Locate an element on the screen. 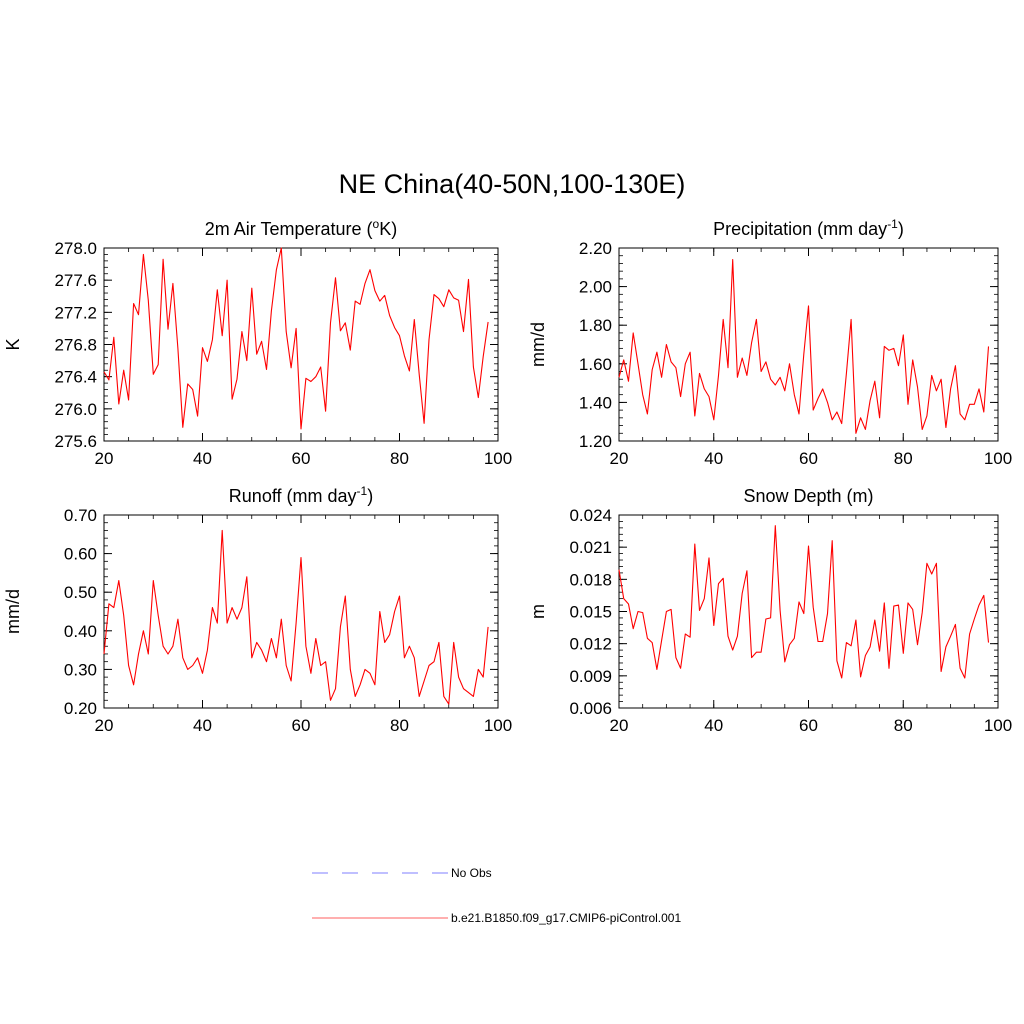 The height and width of the screenshot is (1024, 1024). y-tick-label: 277.6 is located at coordinates (75, 280).